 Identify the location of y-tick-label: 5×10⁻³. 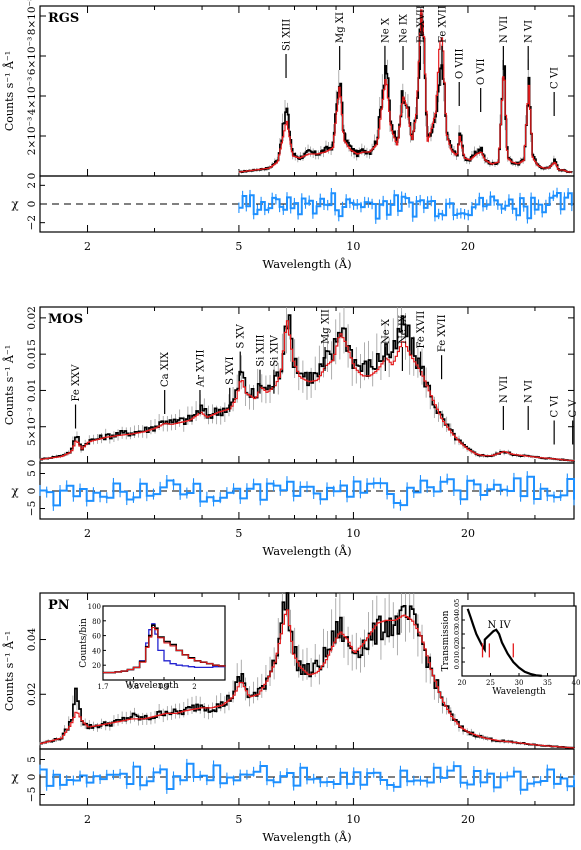
(32, 426).